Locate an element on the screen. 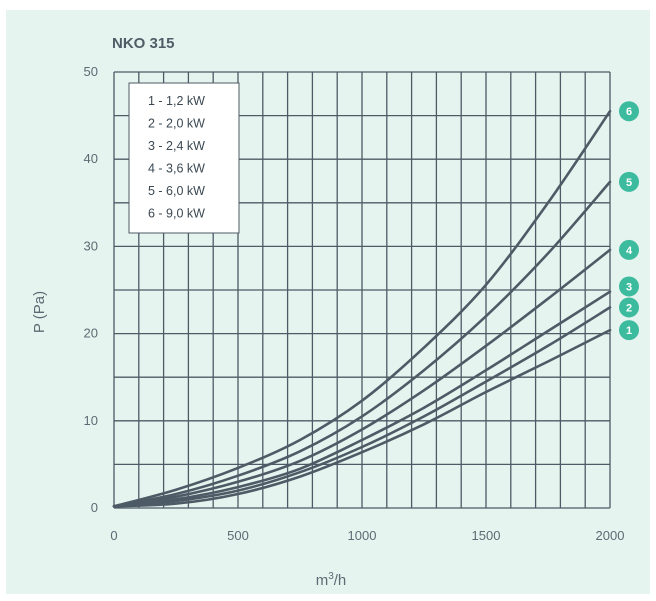  series-badge-label-2: 2 is located at coordinates (629, 308).